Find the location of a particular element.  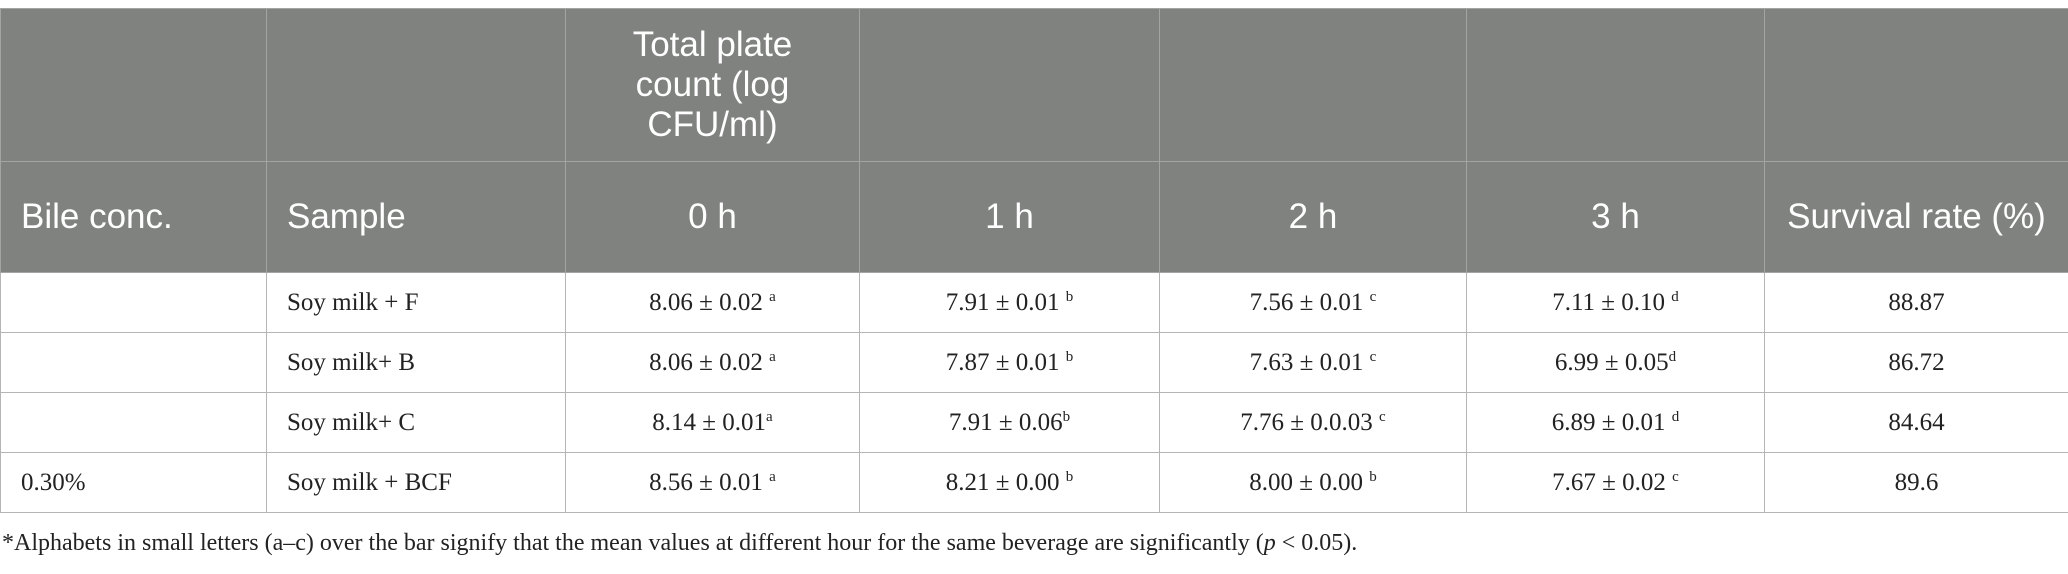

cell-value: 7.63 ± 0.01 is located at coordinates (1306, 362).